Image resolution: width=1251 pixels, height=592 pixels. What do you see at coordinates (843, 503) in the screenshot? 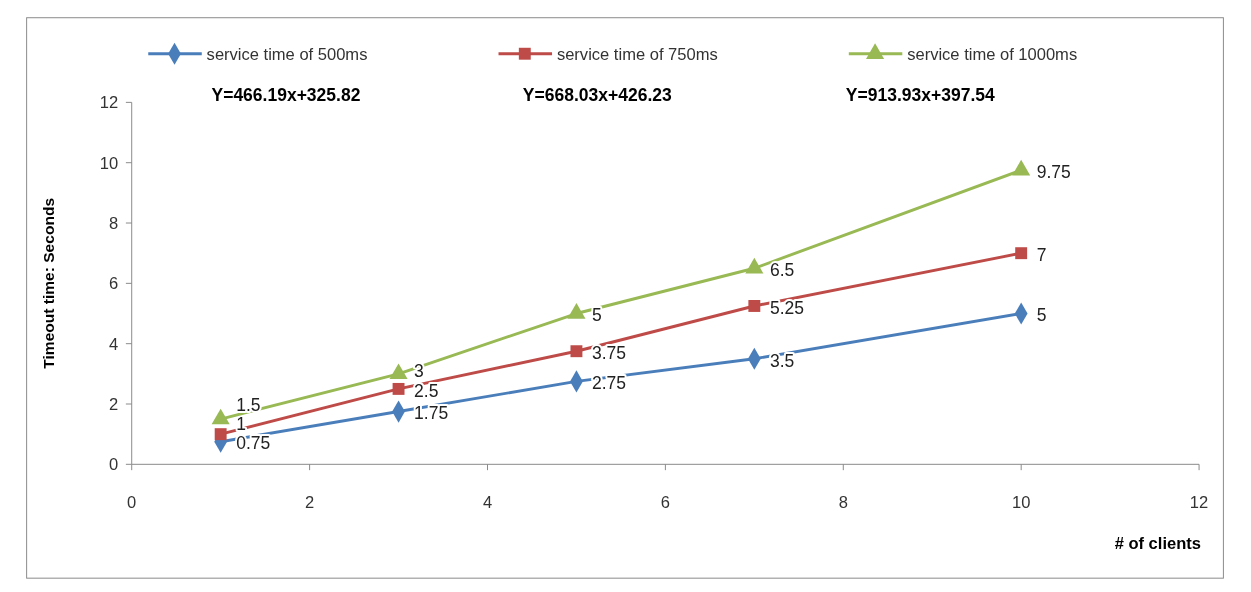
I see `x-tick-label: 8` at bounding box center [843, 503].